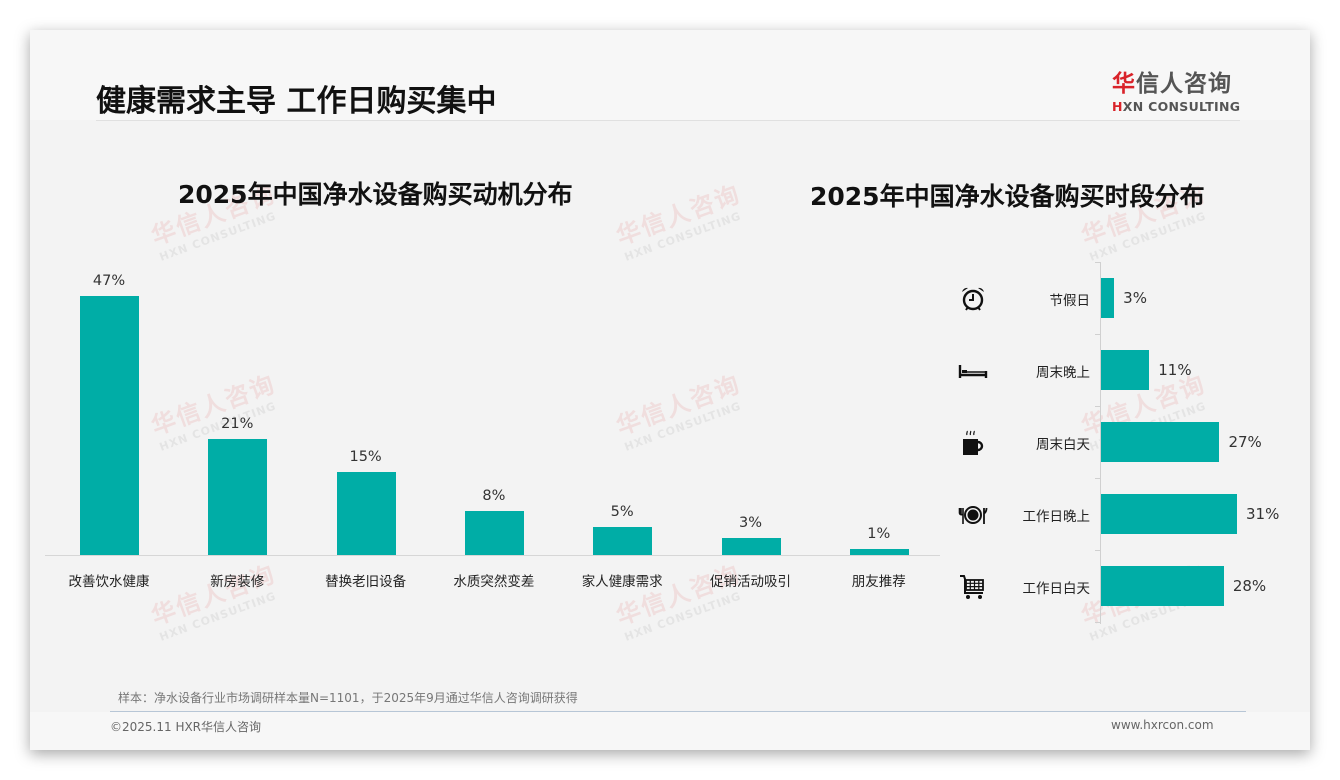 The image size is (1340, 780). Describe the element at coordinates (668, 120) in the screenshot. I see `title-divider` at that location.